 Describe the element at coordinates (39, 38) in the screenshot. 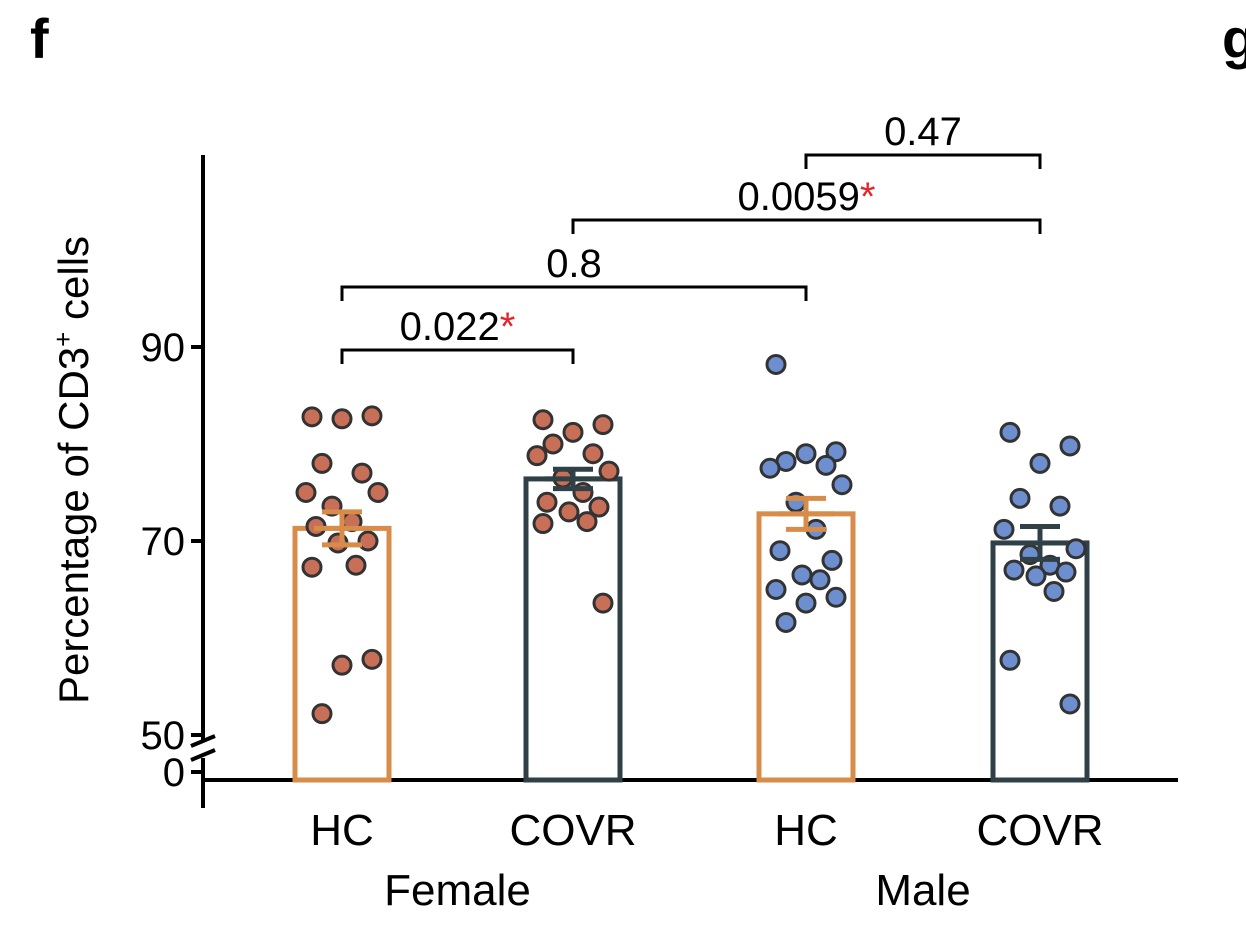

I see `panel-label: f` at that location.